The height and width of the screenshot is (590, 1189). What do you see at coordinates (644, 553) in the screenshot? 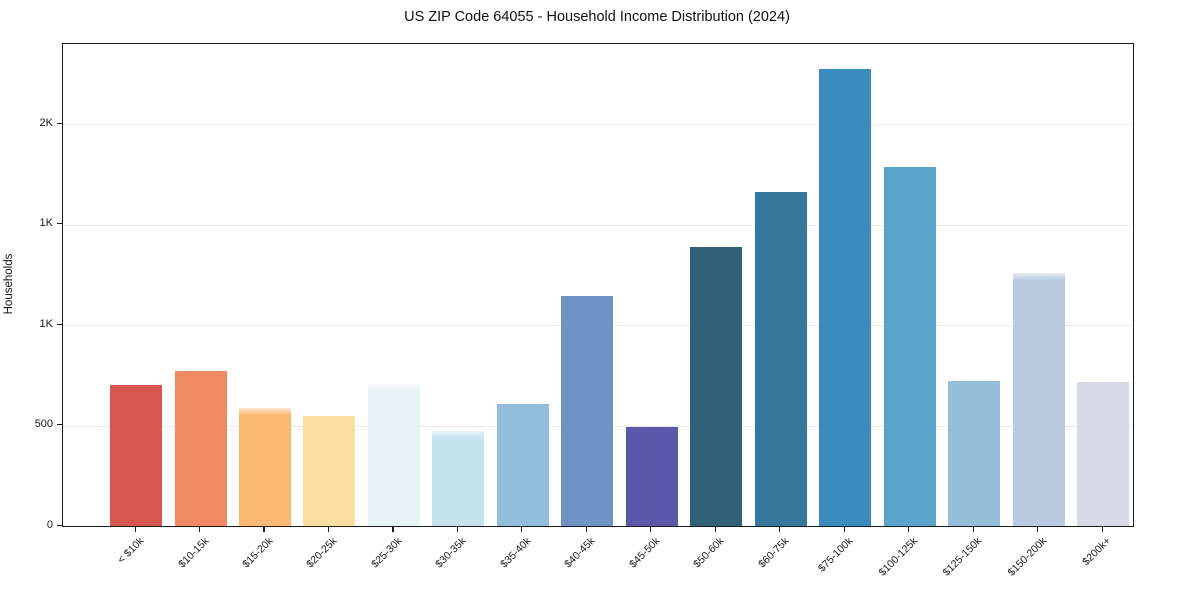
I see `x-tick-label-45-50k: $45-50k` at bounding box center [644, 553].